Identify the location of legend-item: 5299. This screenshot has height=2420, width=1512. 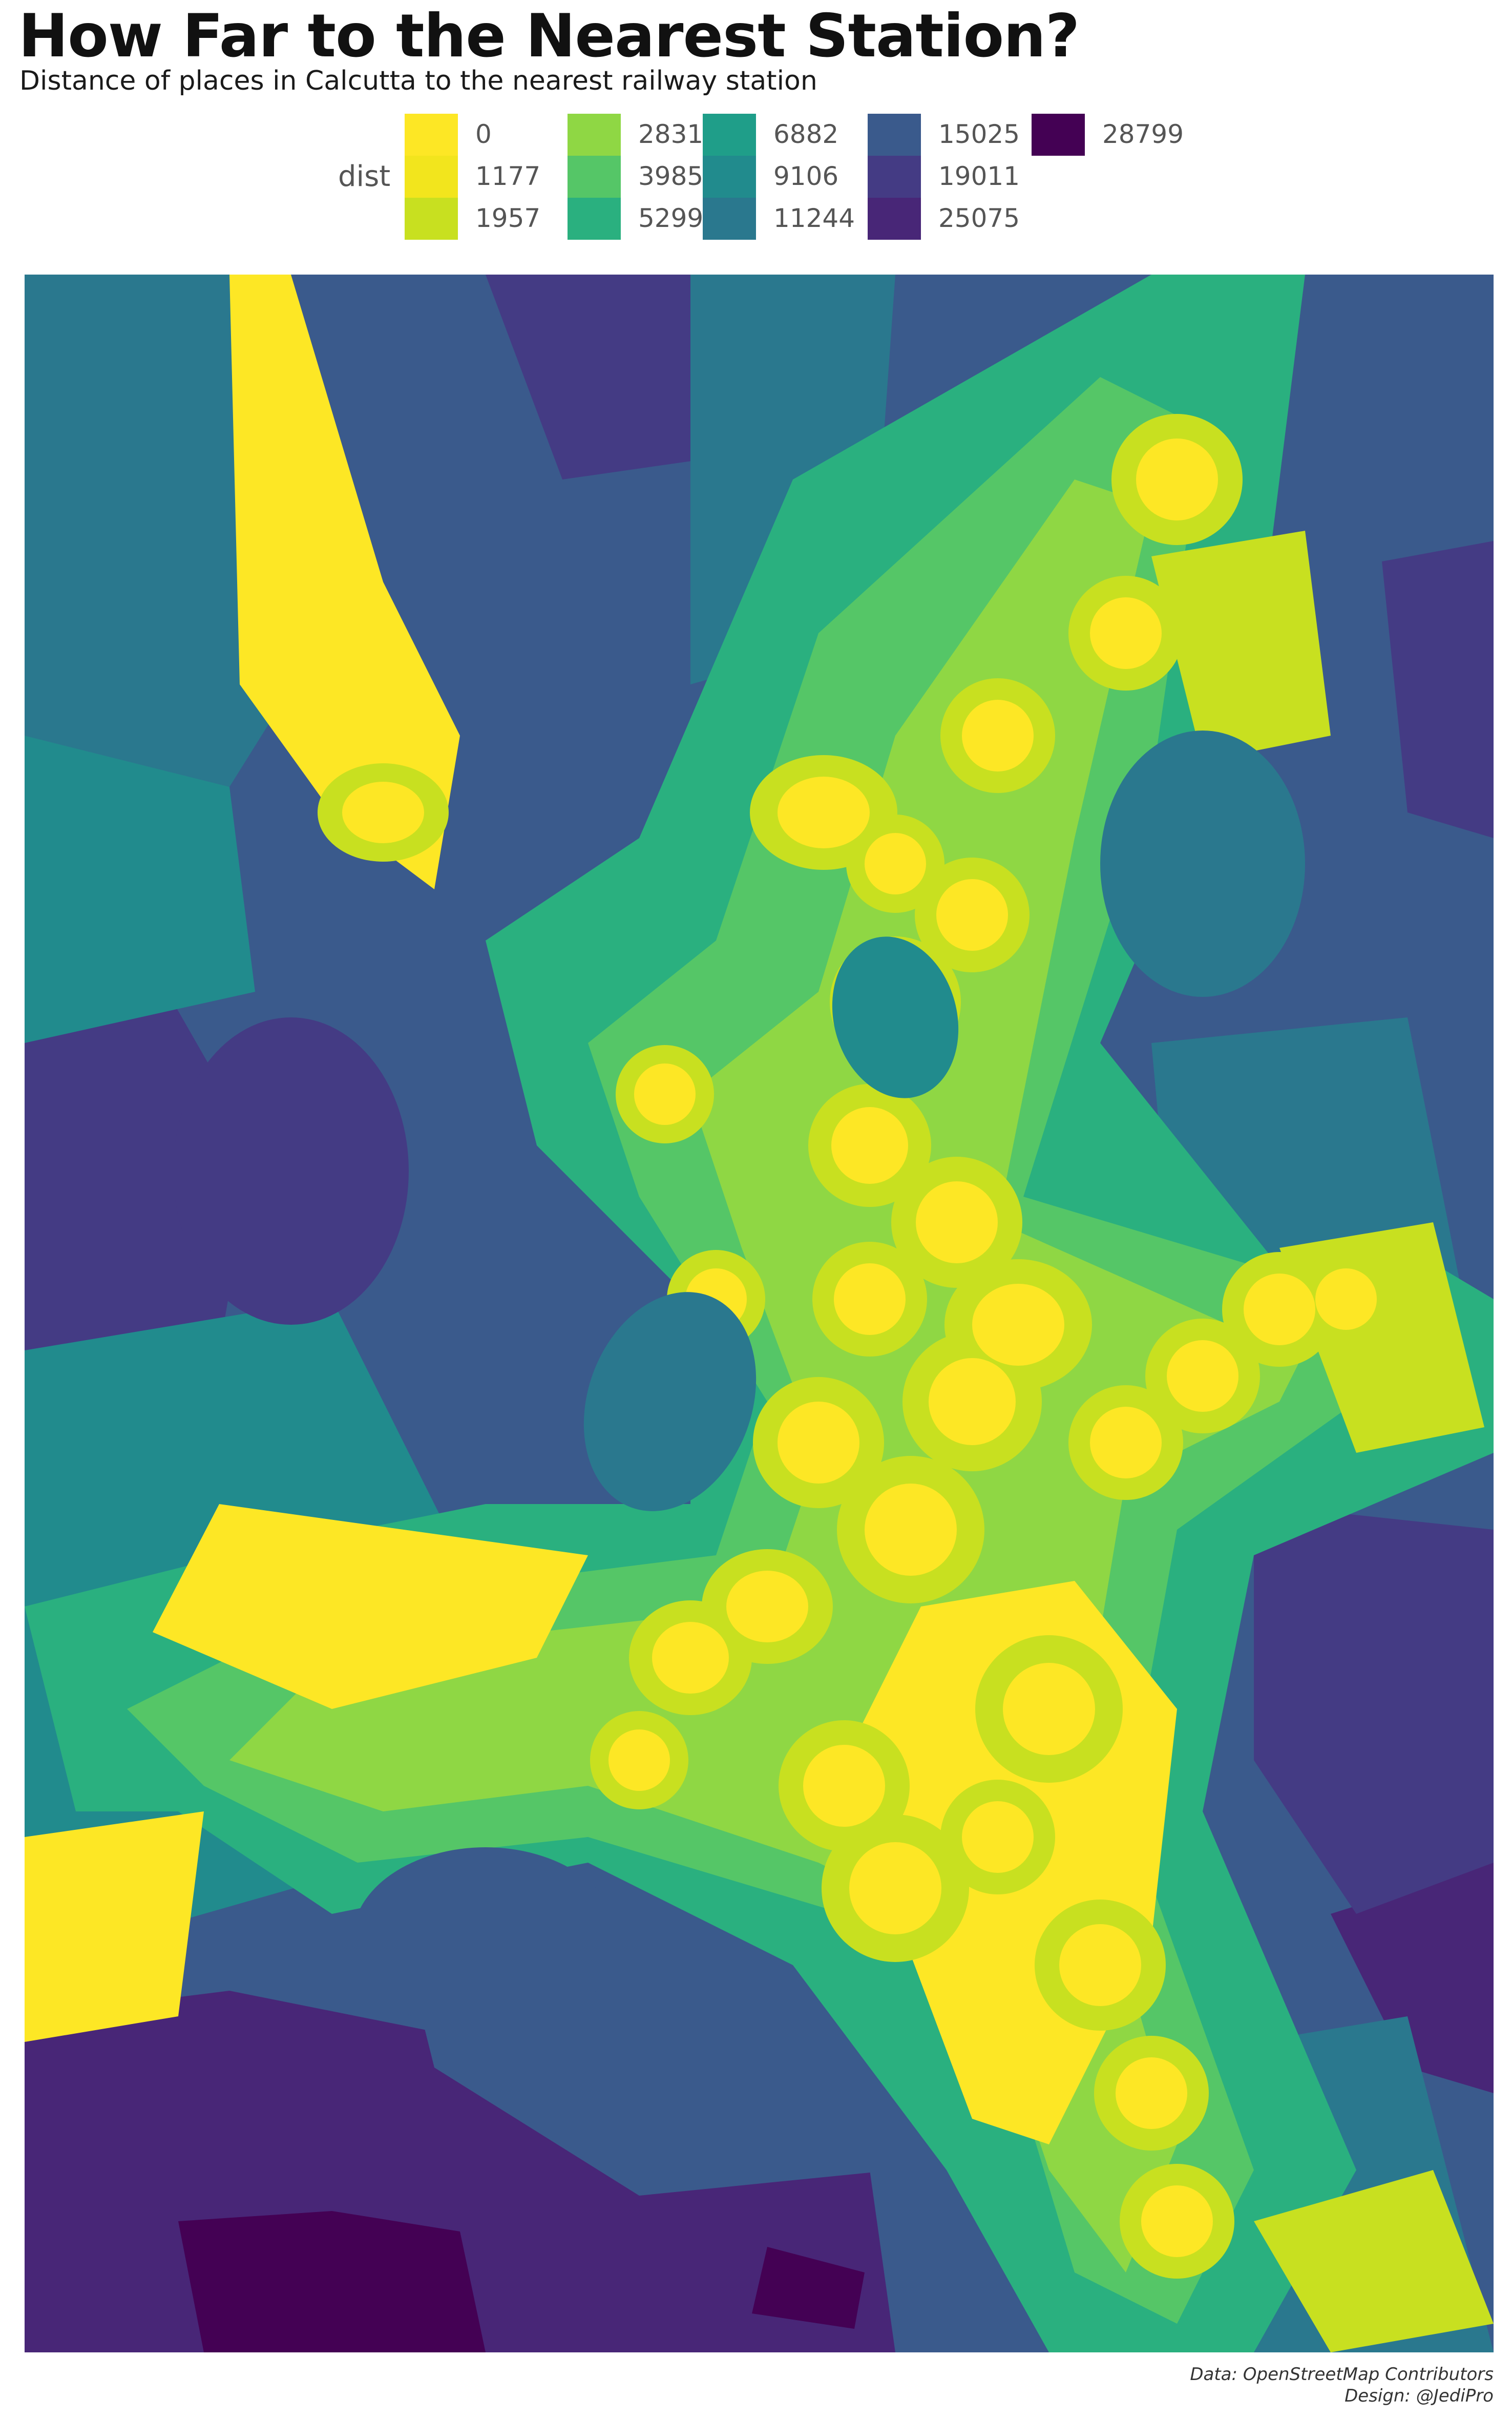
(649, 219).